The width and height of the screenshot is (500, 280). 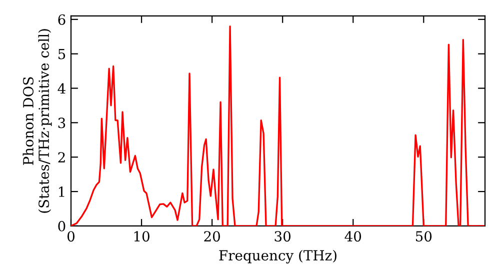 What do you see at coordinates (70, 236) in the screenshot?
I see `x-tick-label: 0` at bounding box center [70, 236].